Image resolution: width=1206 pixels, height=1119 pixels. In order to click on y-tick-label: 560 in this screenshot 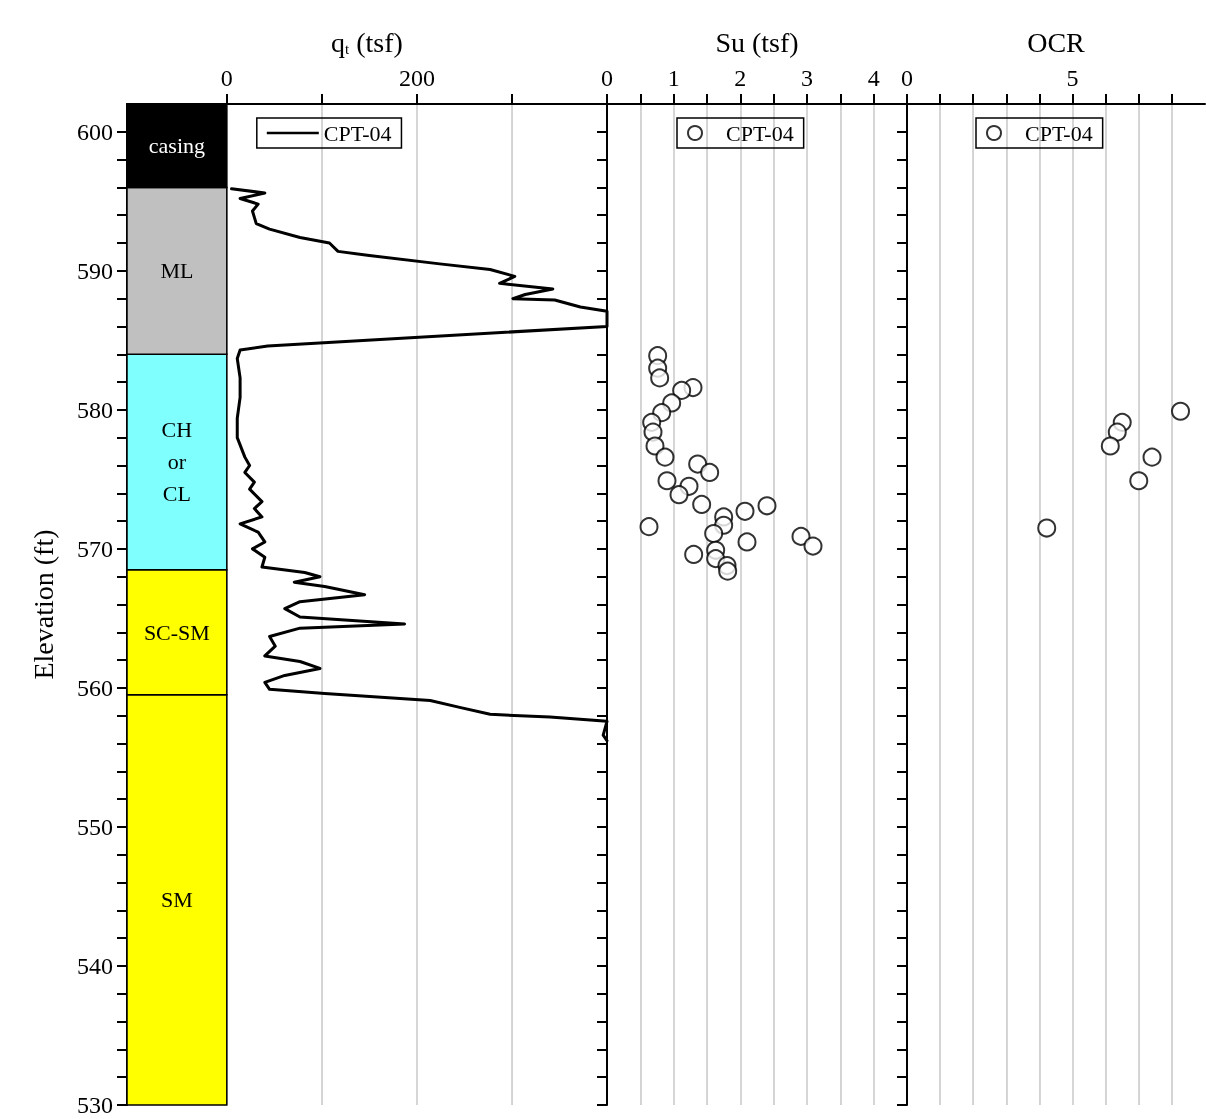, I will do `click(95, 687)`.